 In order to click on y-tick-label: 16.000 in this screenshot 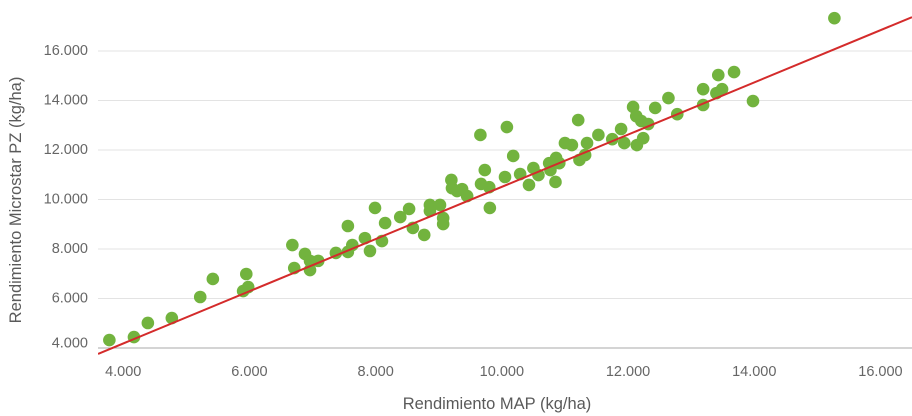, I will do `click(66, 51)`.